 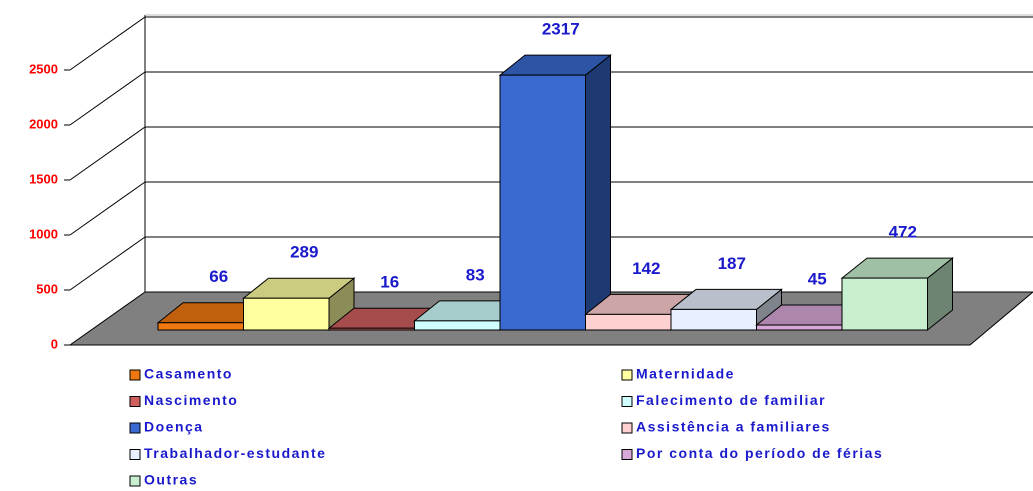 I want to click on value-label: 142, so click(x=646, y=268).